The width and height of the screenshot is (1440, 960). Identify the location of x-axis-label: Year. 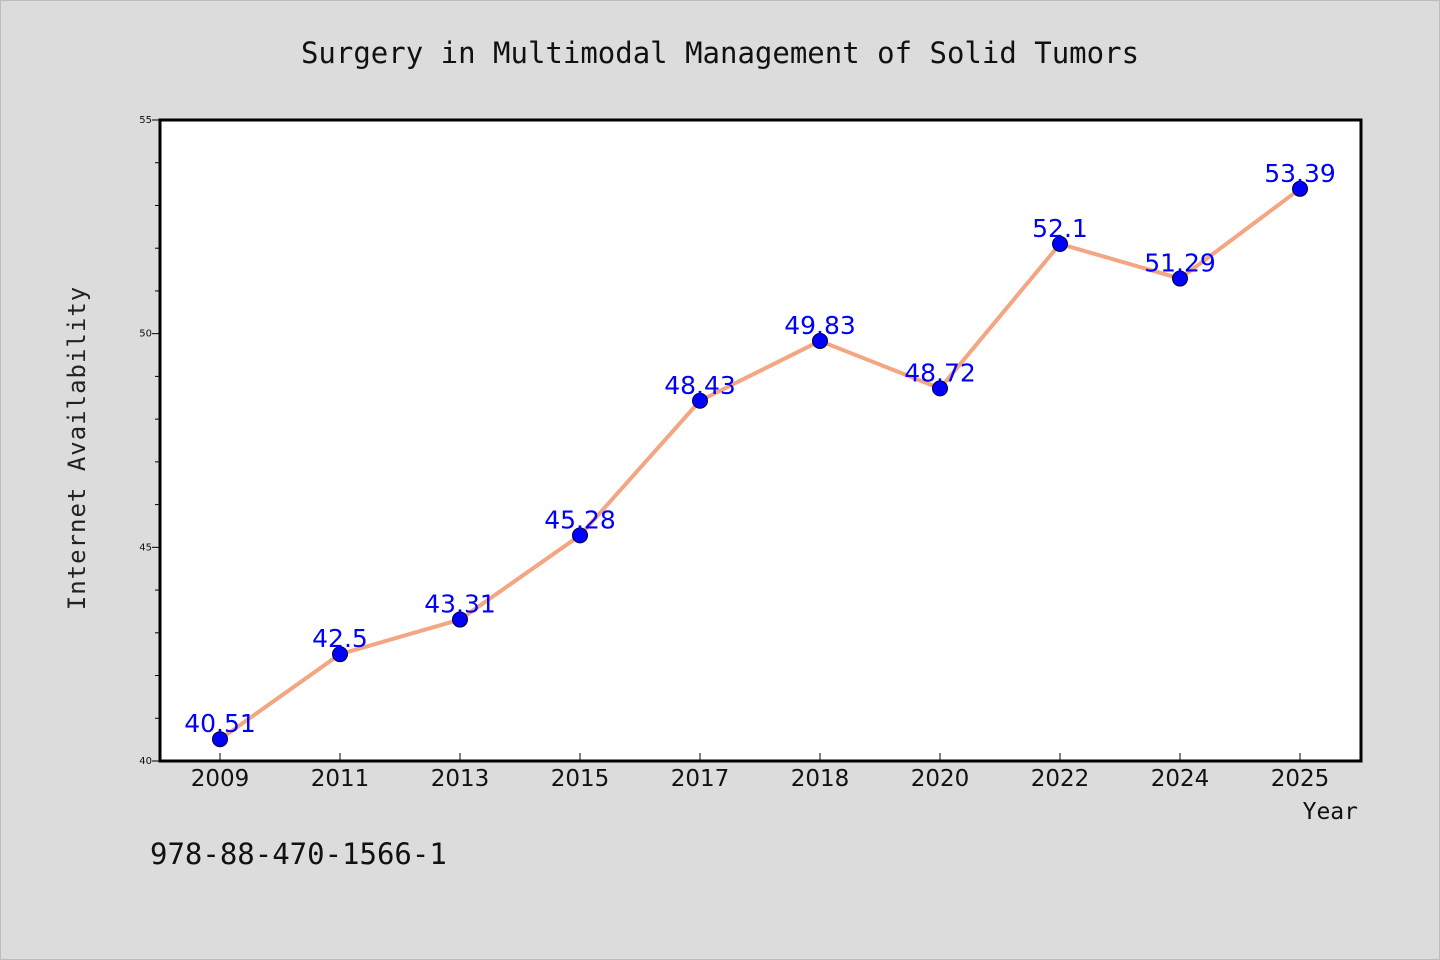
(1330, 812).